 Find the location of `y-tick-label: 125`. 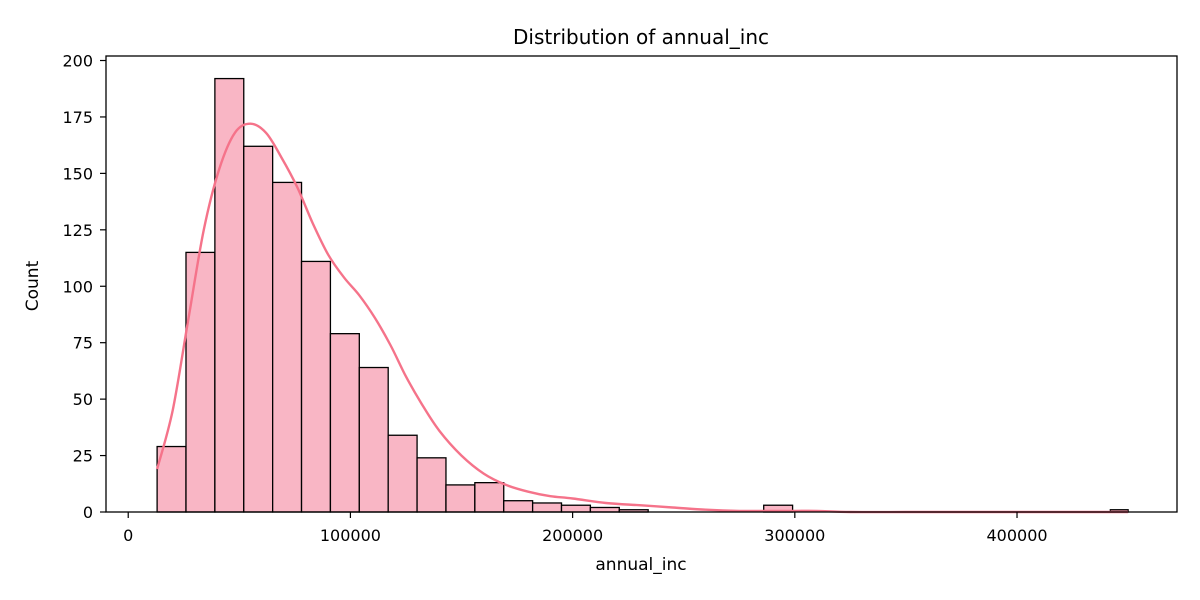

y-tick-label: 125 is located at coordinates (77, 230).